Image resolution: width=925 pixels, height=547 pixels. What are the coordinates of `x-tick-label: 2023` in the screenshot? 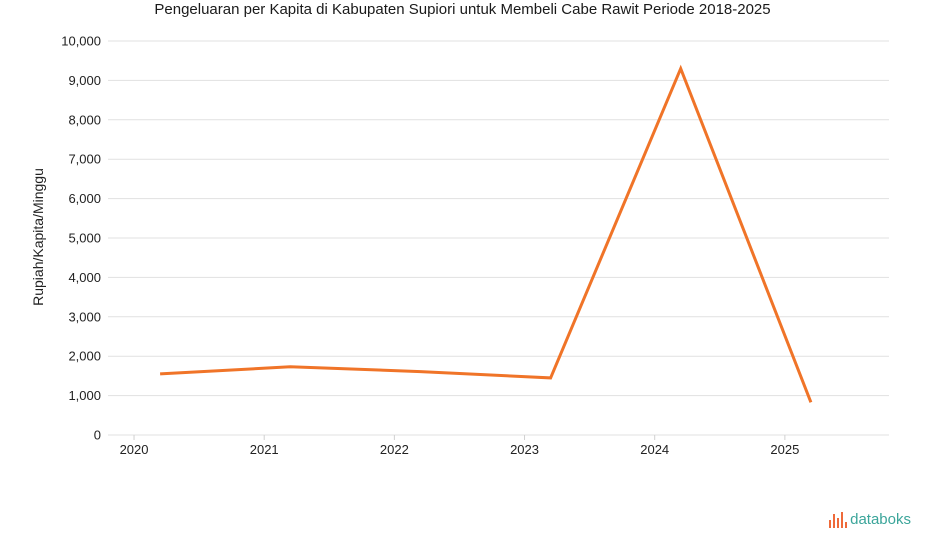 It's located at (524, 449).